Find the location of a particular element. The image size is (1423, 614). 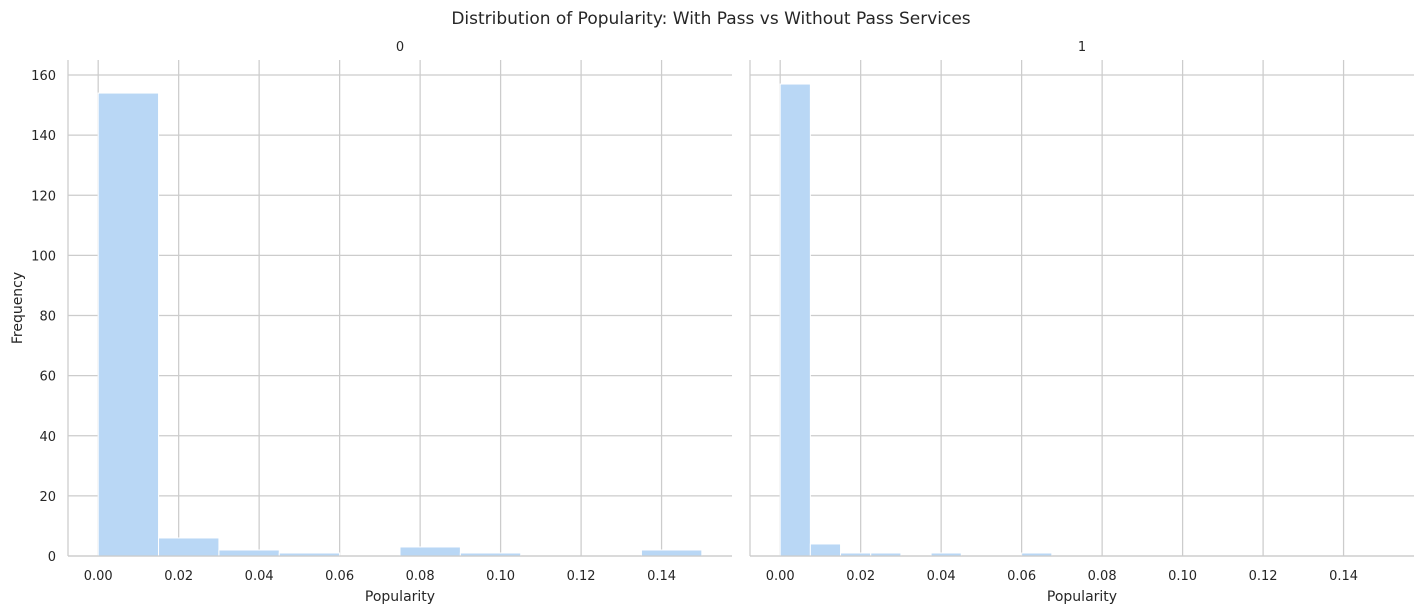

y-tick-label: 60 is located at coordinates (47, 377).